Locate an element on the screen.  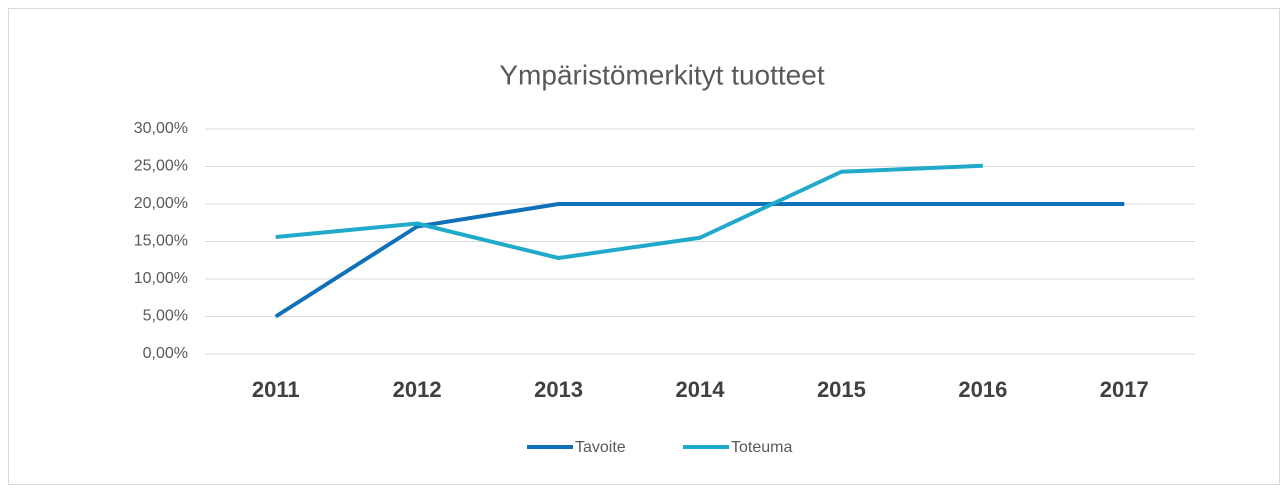
series-line is located at coordinates (629, 211).